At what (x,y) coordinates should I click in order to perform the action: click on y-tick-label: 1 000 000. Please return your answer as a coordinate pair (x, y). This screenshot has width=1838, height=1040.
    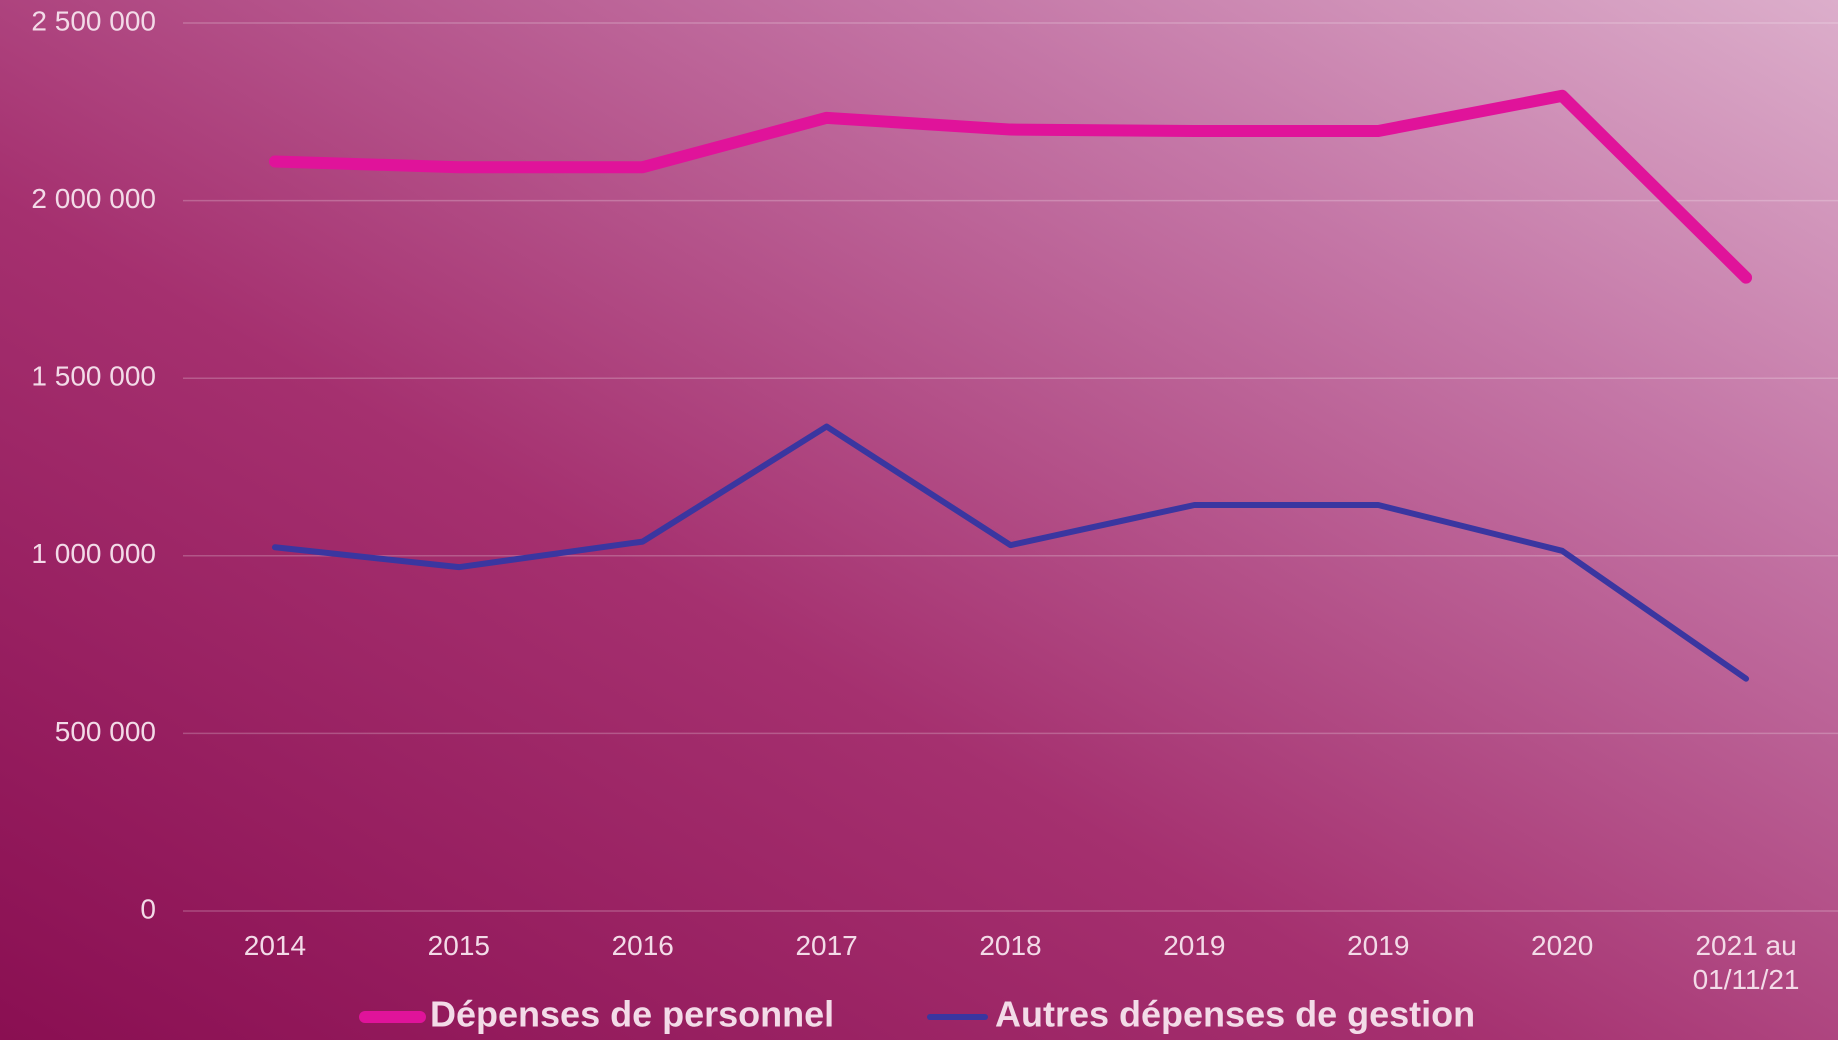
    Looking at the image, I should click on (93, 553).